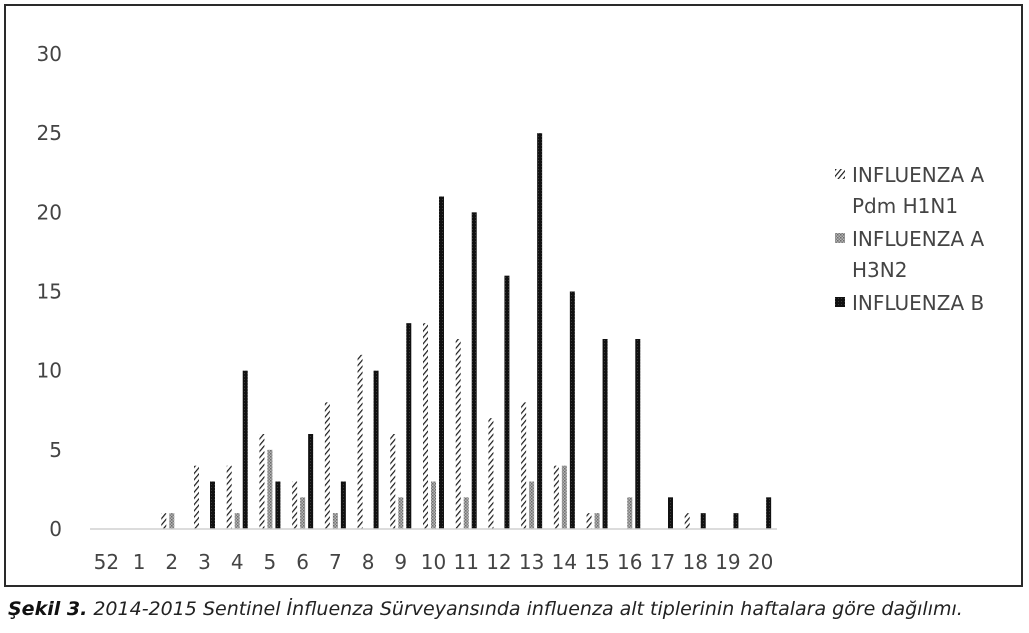  What do you see at coordinates (302, 562) in the screenshot?
I see `x-tick-label: 6` at bounding box center [302, 562].